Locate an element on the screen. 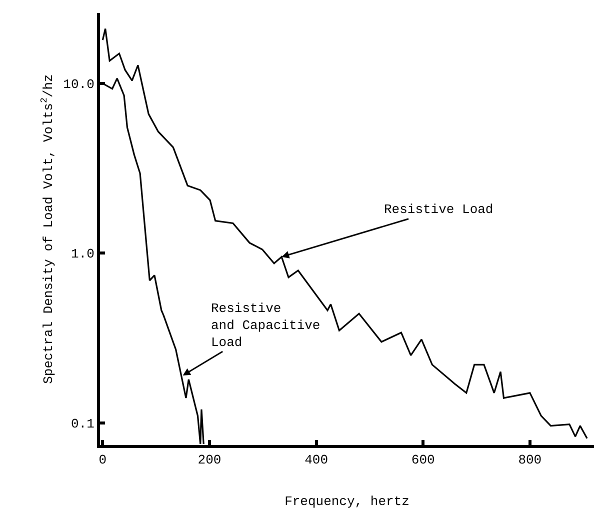  x-tick-label: 0 is located at coordinates (102, 460).